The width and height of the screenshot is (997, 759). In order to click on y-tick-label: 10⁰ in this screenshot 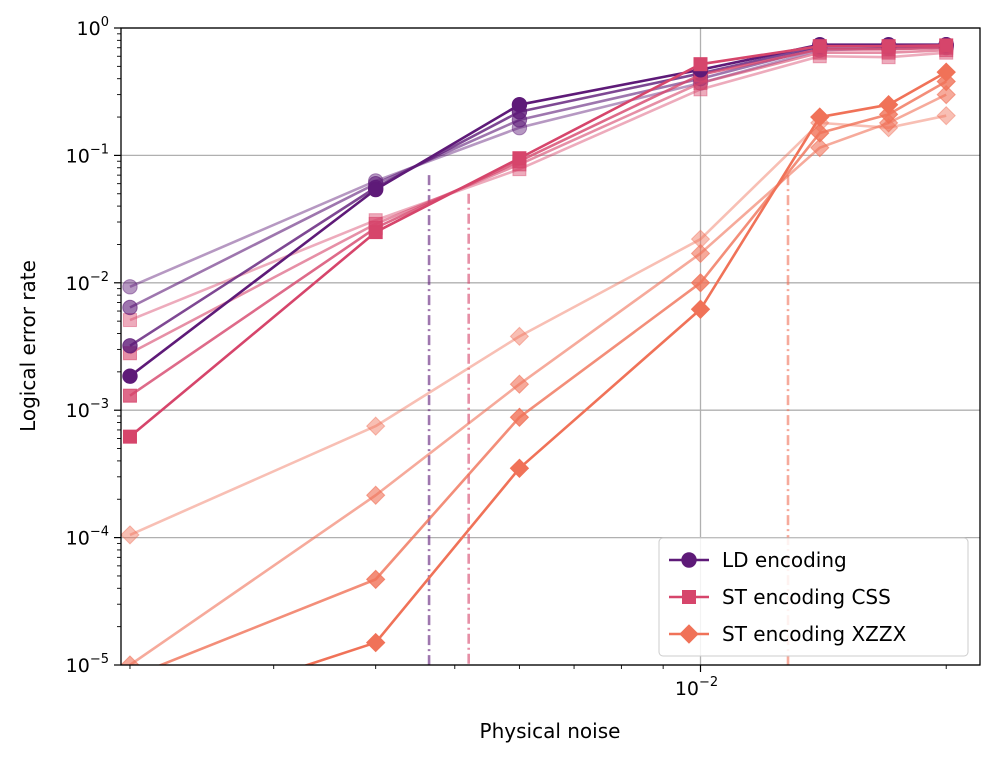, I will do `click(93, 27)`.